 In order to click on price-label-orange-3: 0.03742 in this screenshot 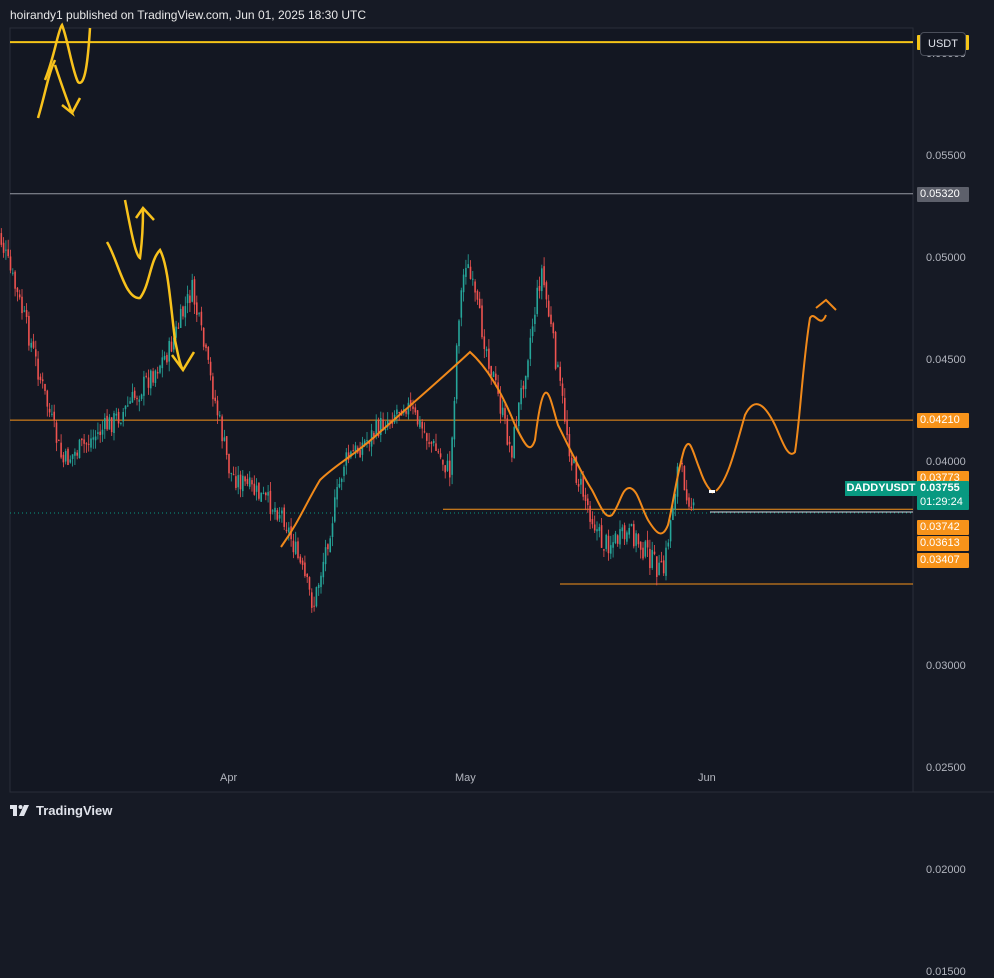, I will do `click(943, 527)`.